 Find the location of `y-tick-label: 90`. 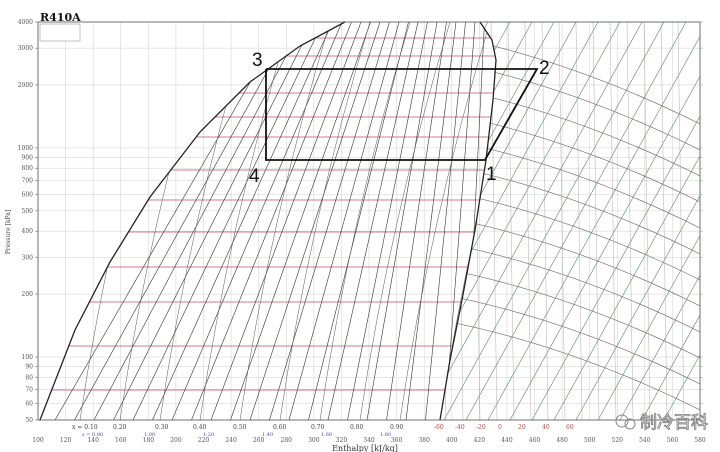

y-tick-label: 90 is located at coordinates (29, 367).